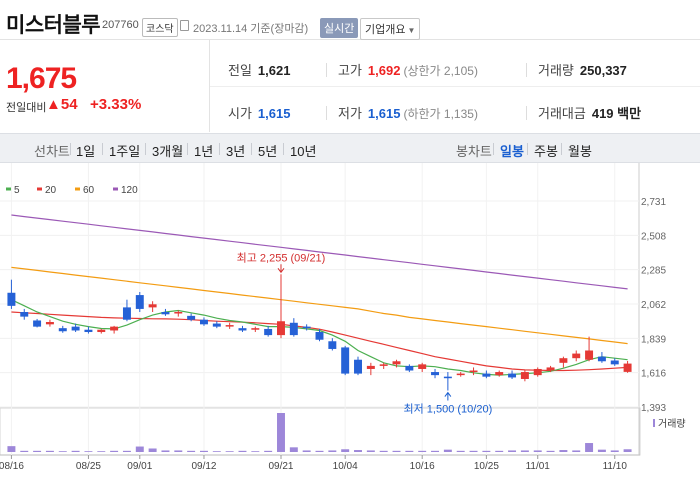 The width and height of the screenshot is (700, 490). What do you see at coordinates (303, 151) in the screenshot?
I see `tab-period-10y: 10년` at bounding box center [303, 151].